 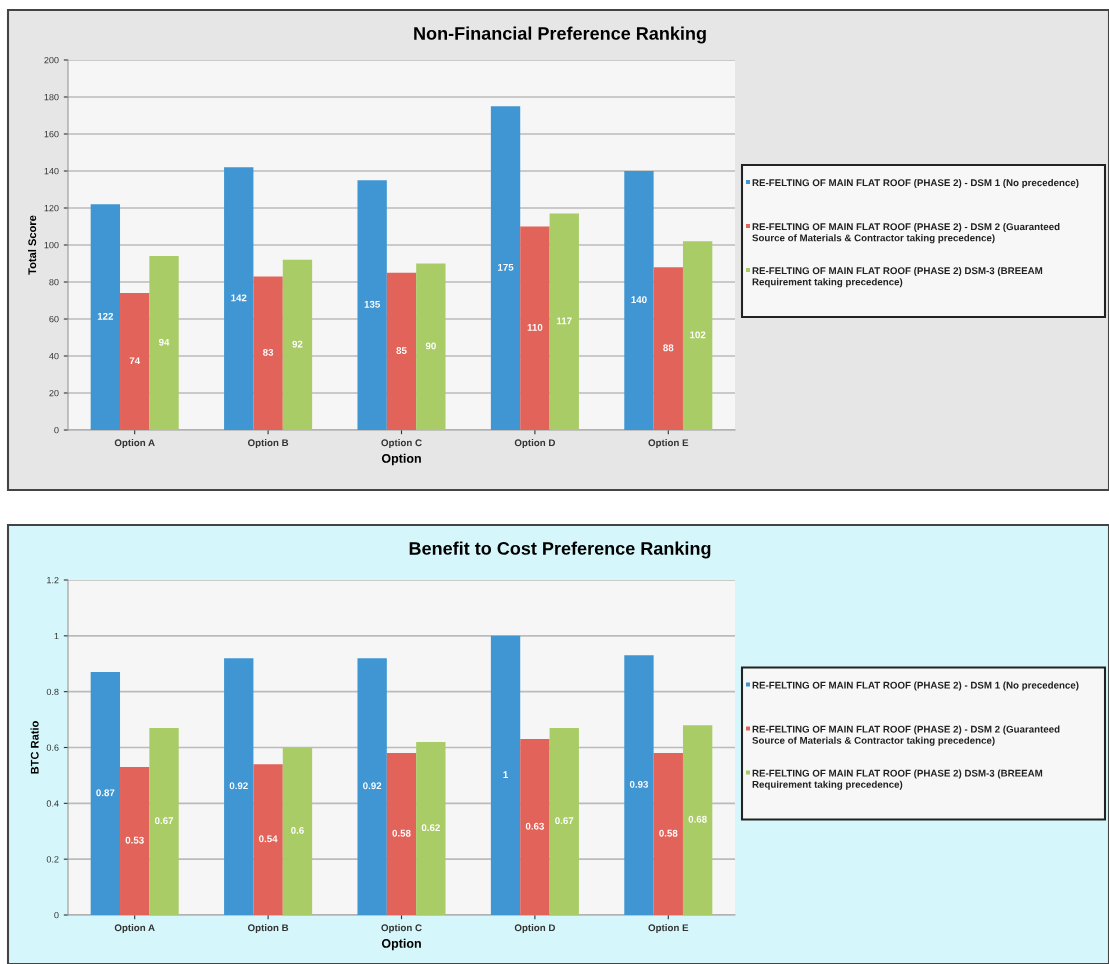 I want to click on data-label: 142, so click(x=239, y=298).